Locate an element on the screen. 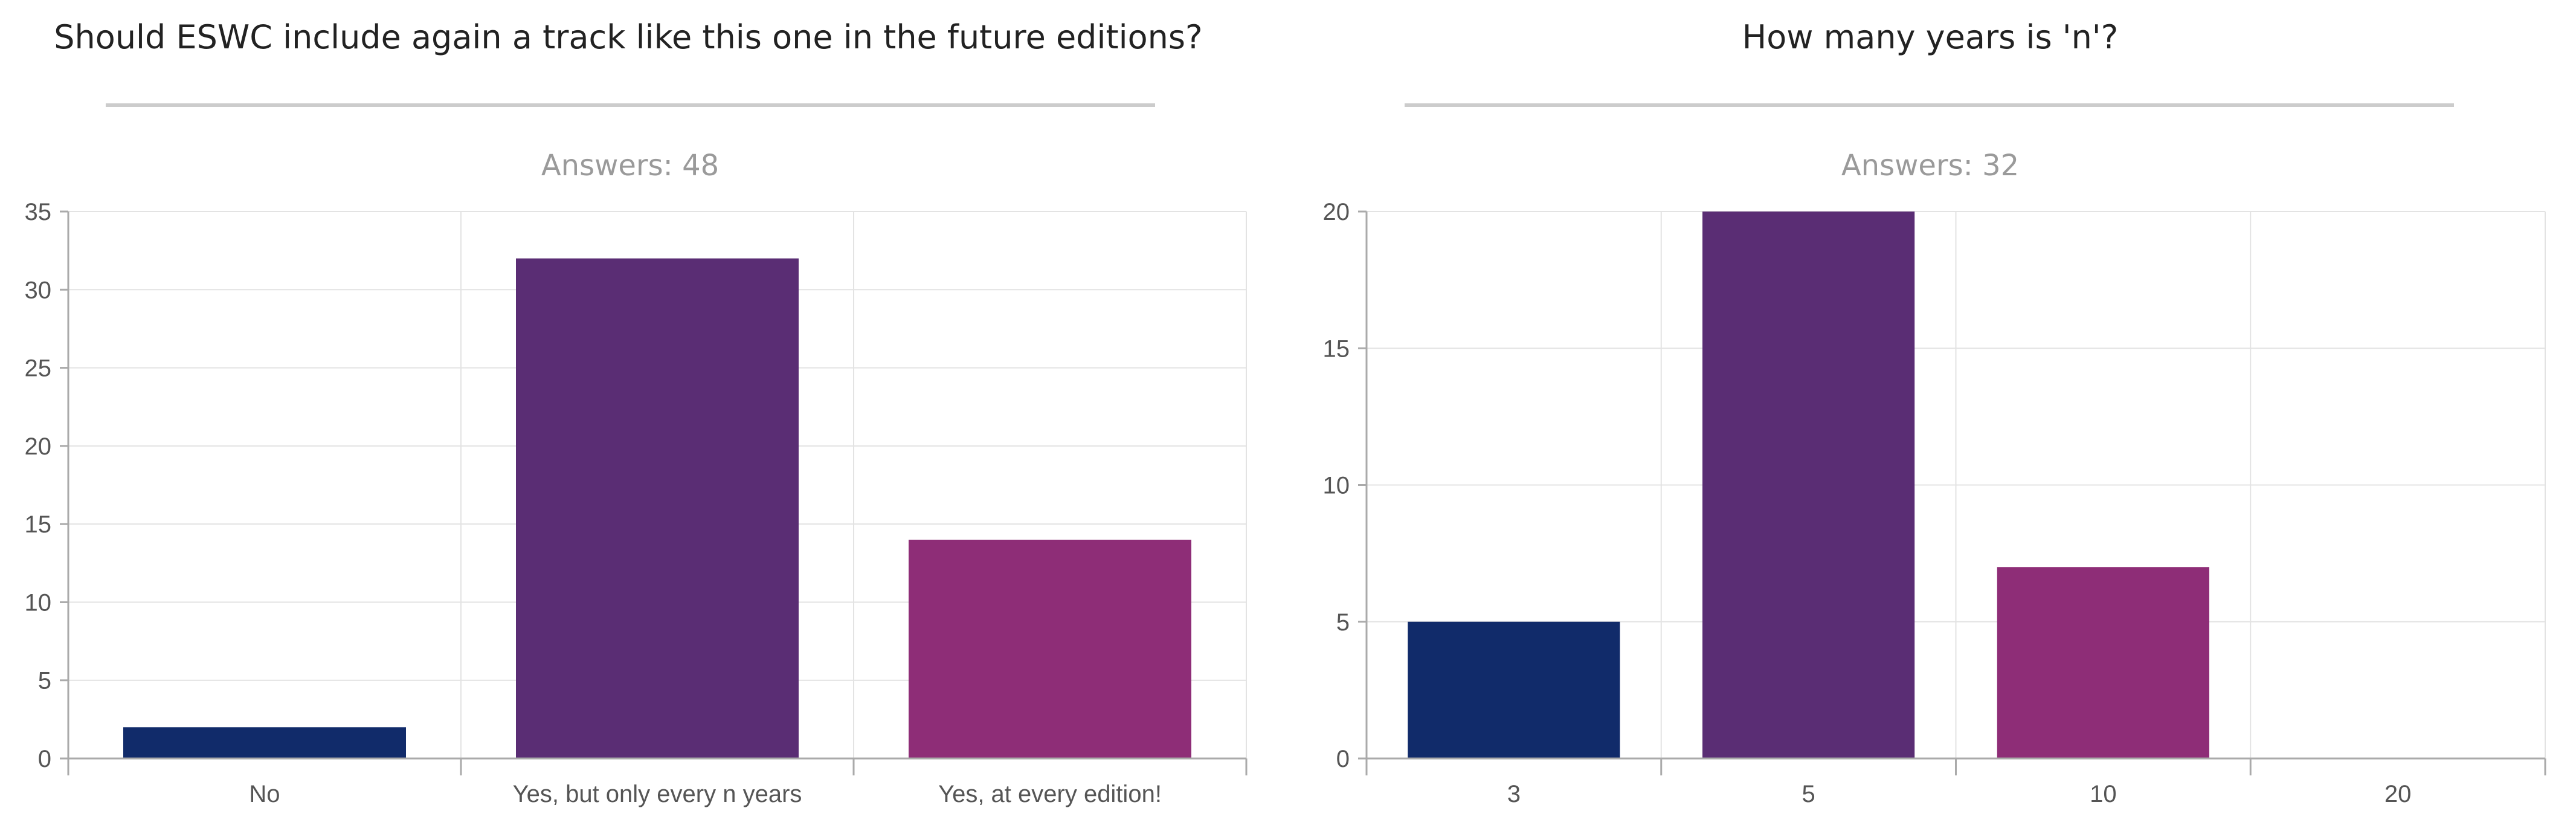 This screenshot has width=2576, height=831. x-tick-label: 3 is located at coordinates (1514, 794).